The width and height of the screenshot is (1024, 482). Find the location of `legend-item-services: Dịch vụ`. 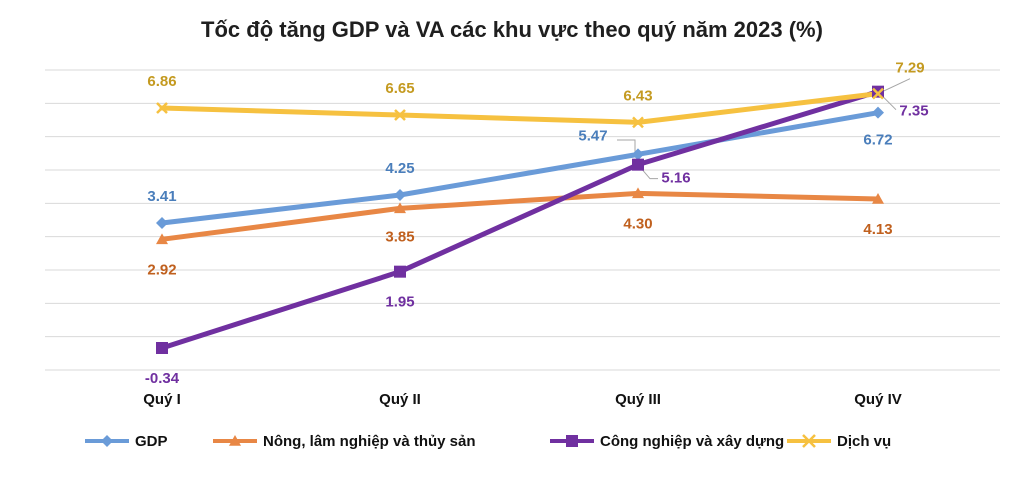

legend-item-services: Dịch vụ is located at coordinates (839, 441).